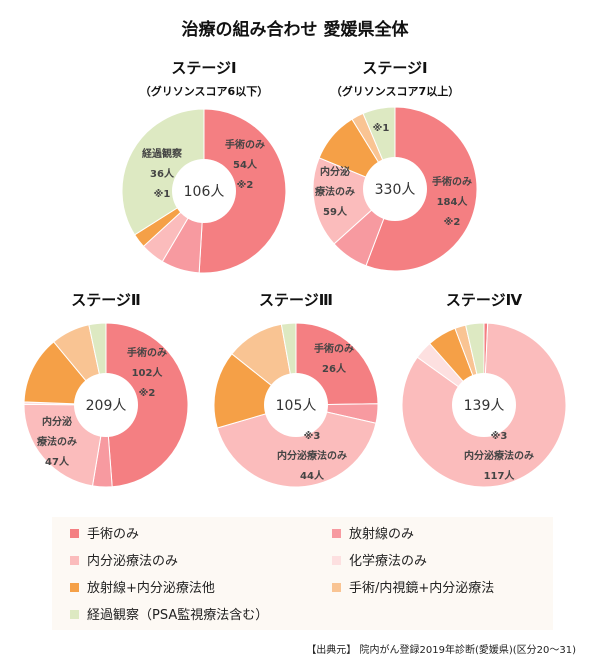 Image resolution: width=590 pixels, height=672 pixels. Describe the element at coordinates (57, 441) in the screenshot. I see `data-label: 内分泌療法のみ 47人` at that location.